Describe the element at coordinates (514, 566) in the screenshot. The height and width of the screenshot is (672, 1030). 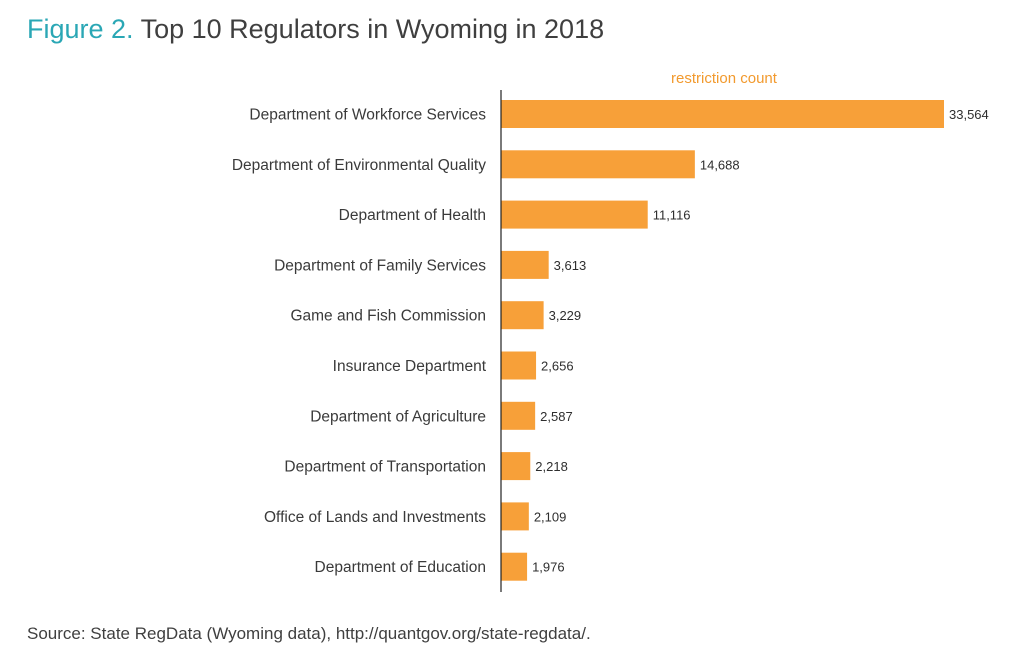
I see `bar-department-of-education` at that location.